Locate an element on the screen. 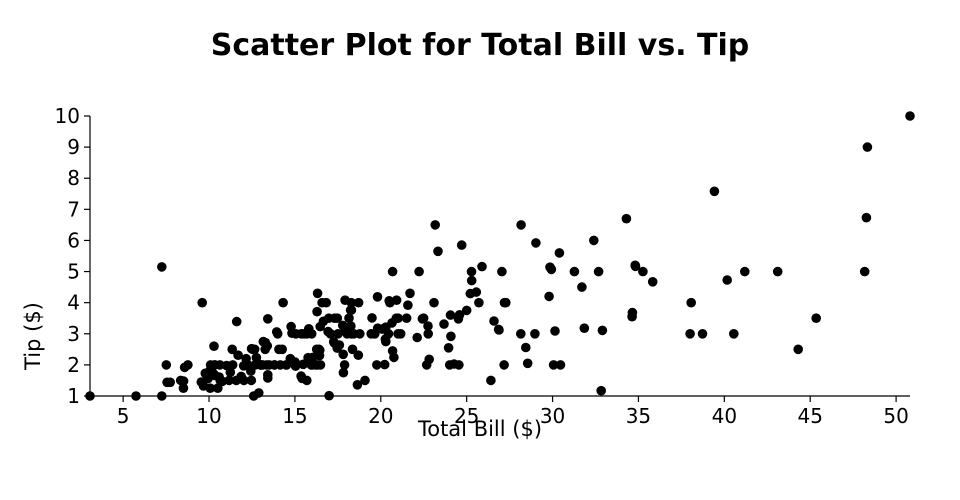  x-tick-label: 45 is located at coordinates (809, 416).